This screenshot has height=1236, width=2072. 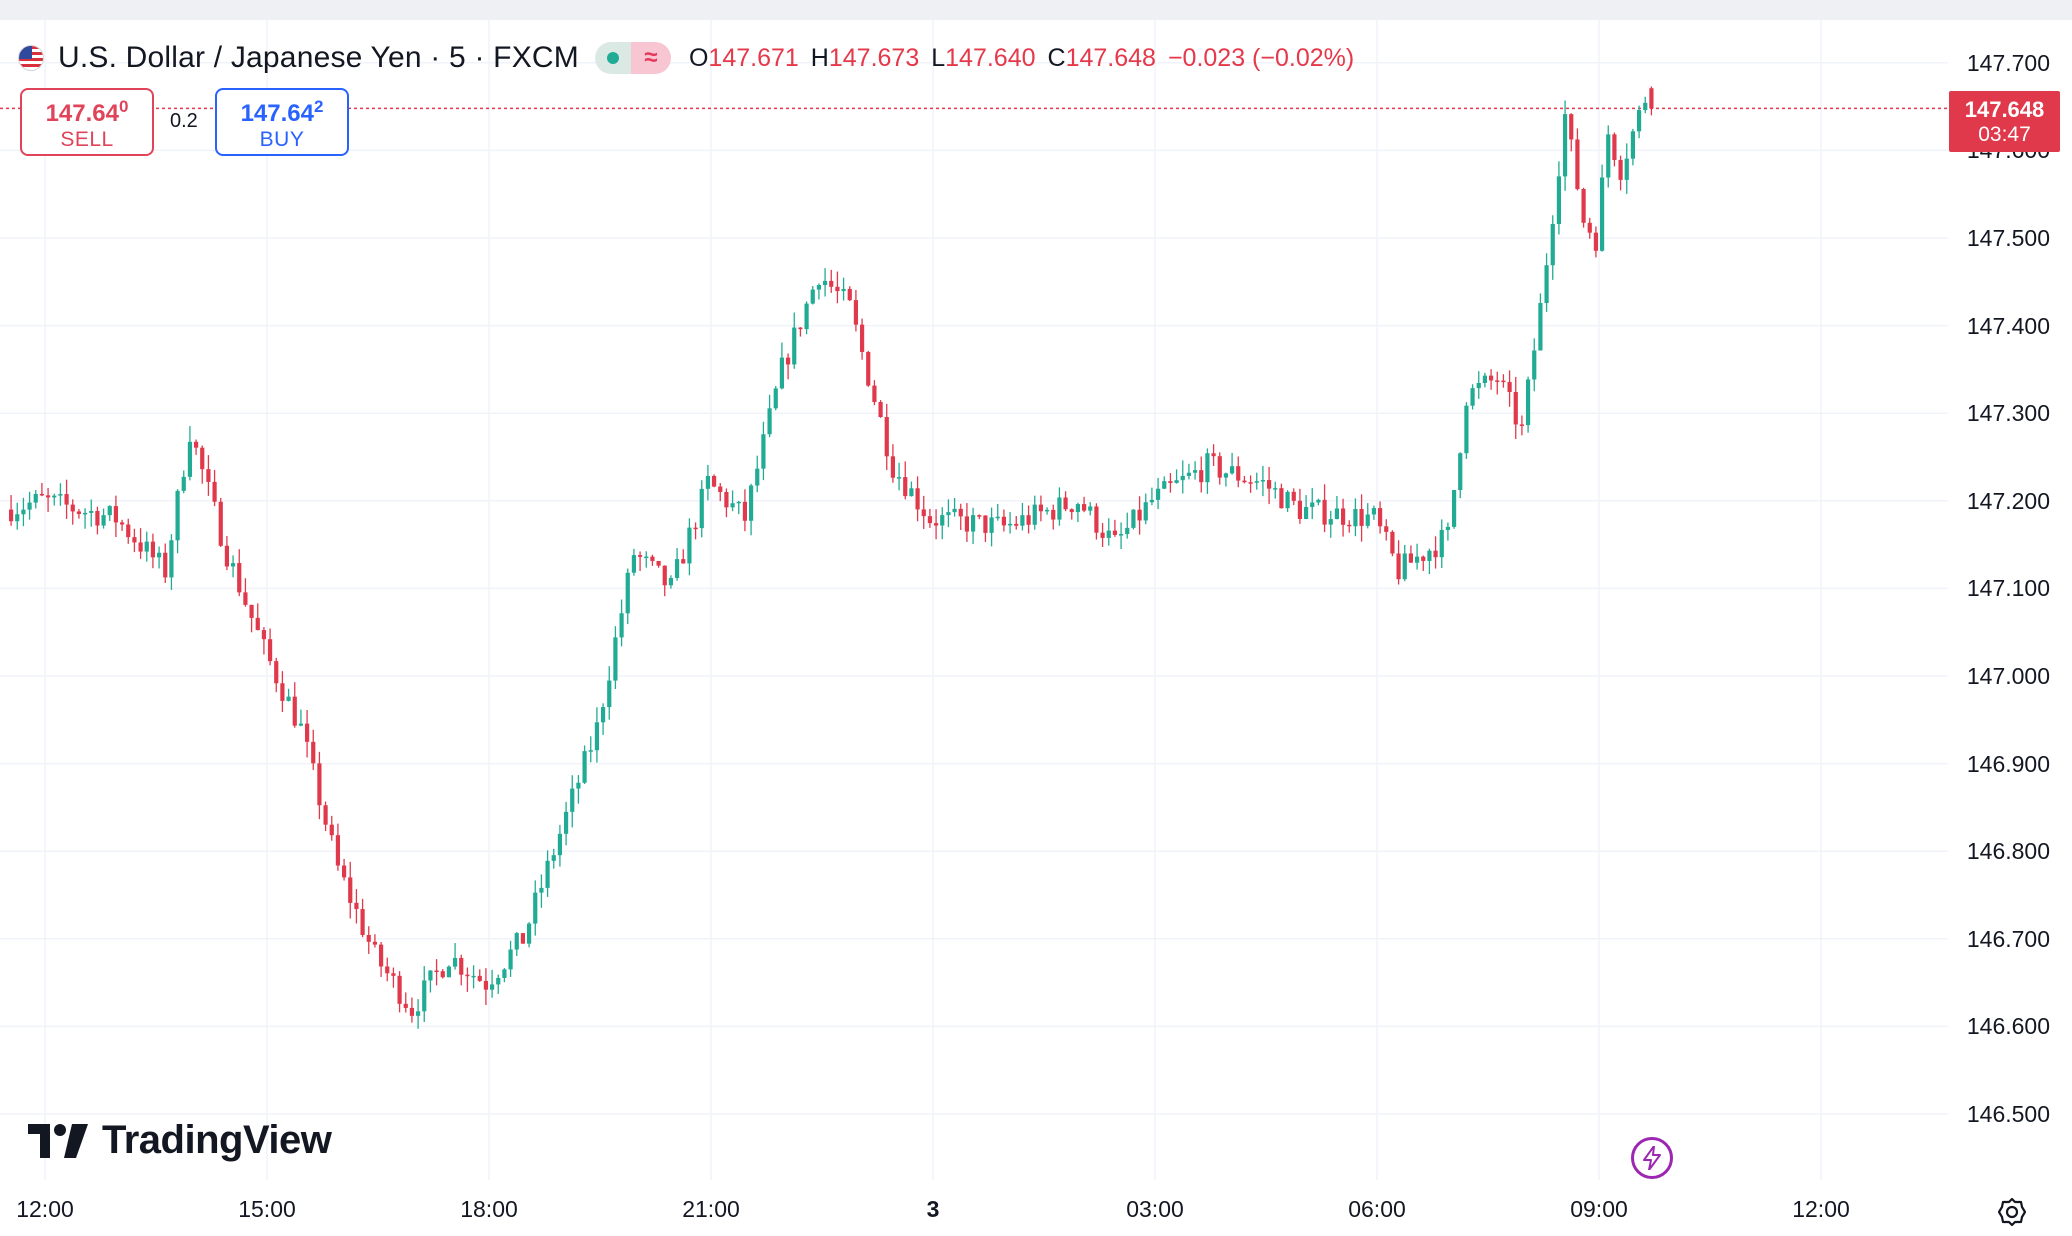 I want to click on time-tick-label: 15:00, so click(x=267, y=1209).